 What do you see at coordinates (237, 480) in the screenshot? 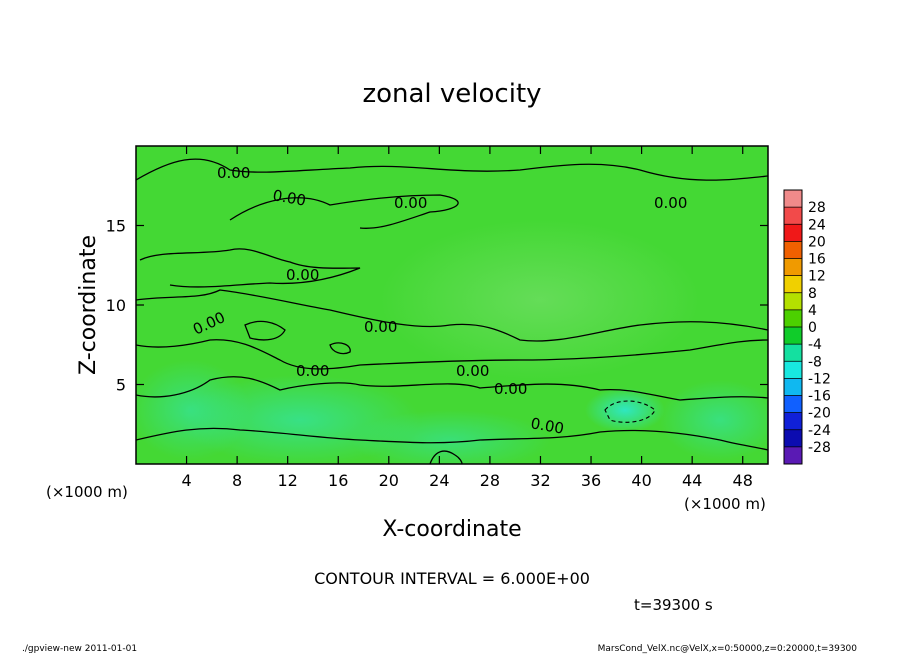
I see `x-tick-label: 8` at bounding box center [237, 480].